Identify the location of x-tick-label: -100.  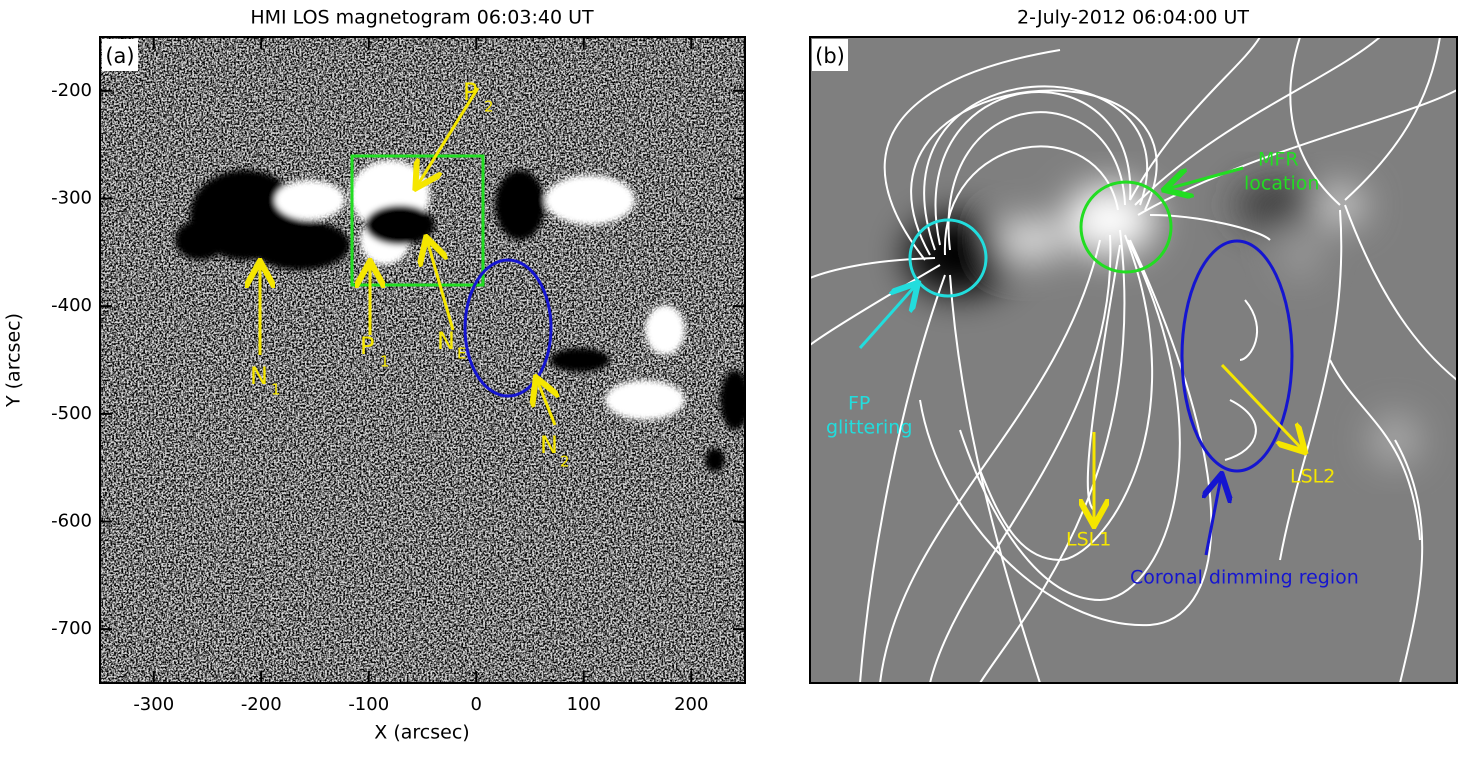
(368, 704).